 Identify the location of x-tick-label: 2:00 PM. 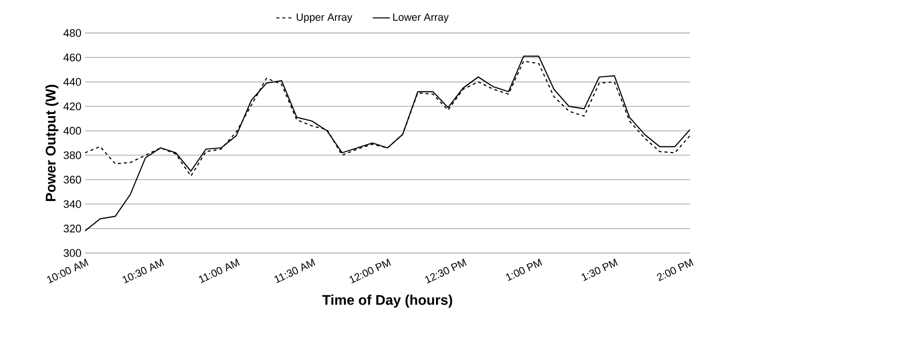
(675, 270).